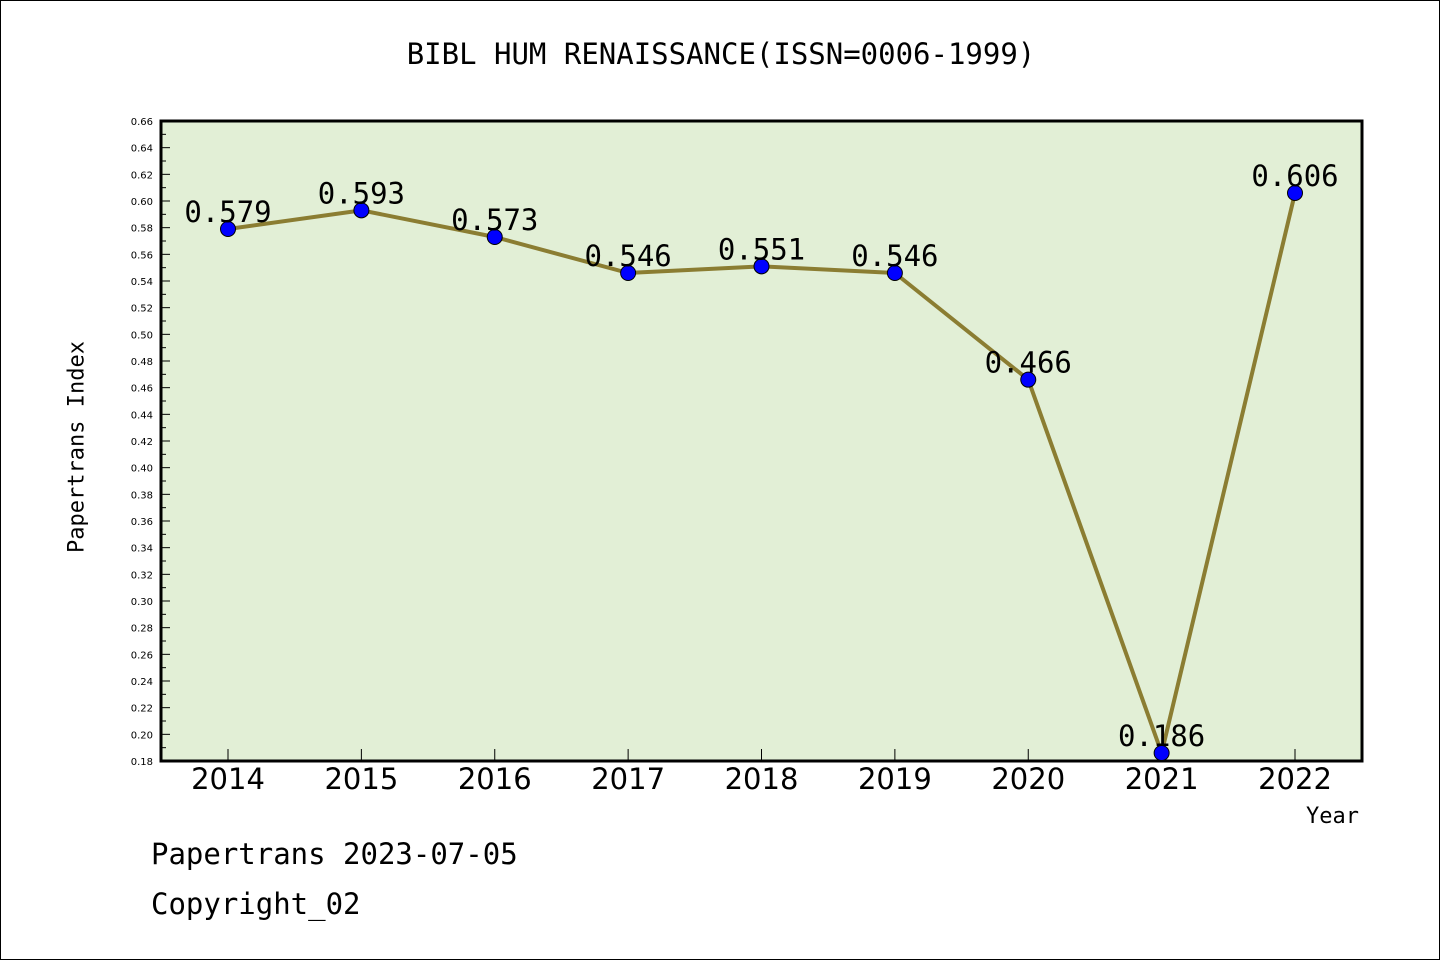 Image resolution: width=1440 pixels, height=961 pixels. What do you see at coordinates (1028, 363) in the screenshot?
I see `data-label: 0.466` at bounding box center [1028, 363].